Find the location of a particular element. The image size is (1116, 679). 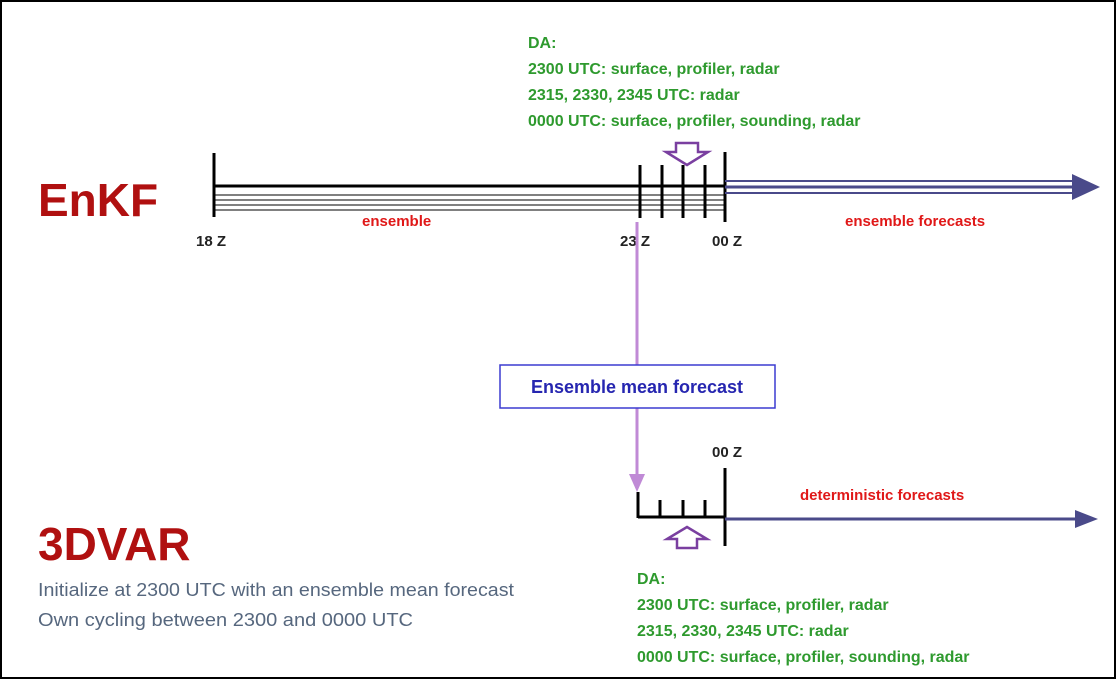

var3d-label: 3DVAR is located at coordinates (114, 544).